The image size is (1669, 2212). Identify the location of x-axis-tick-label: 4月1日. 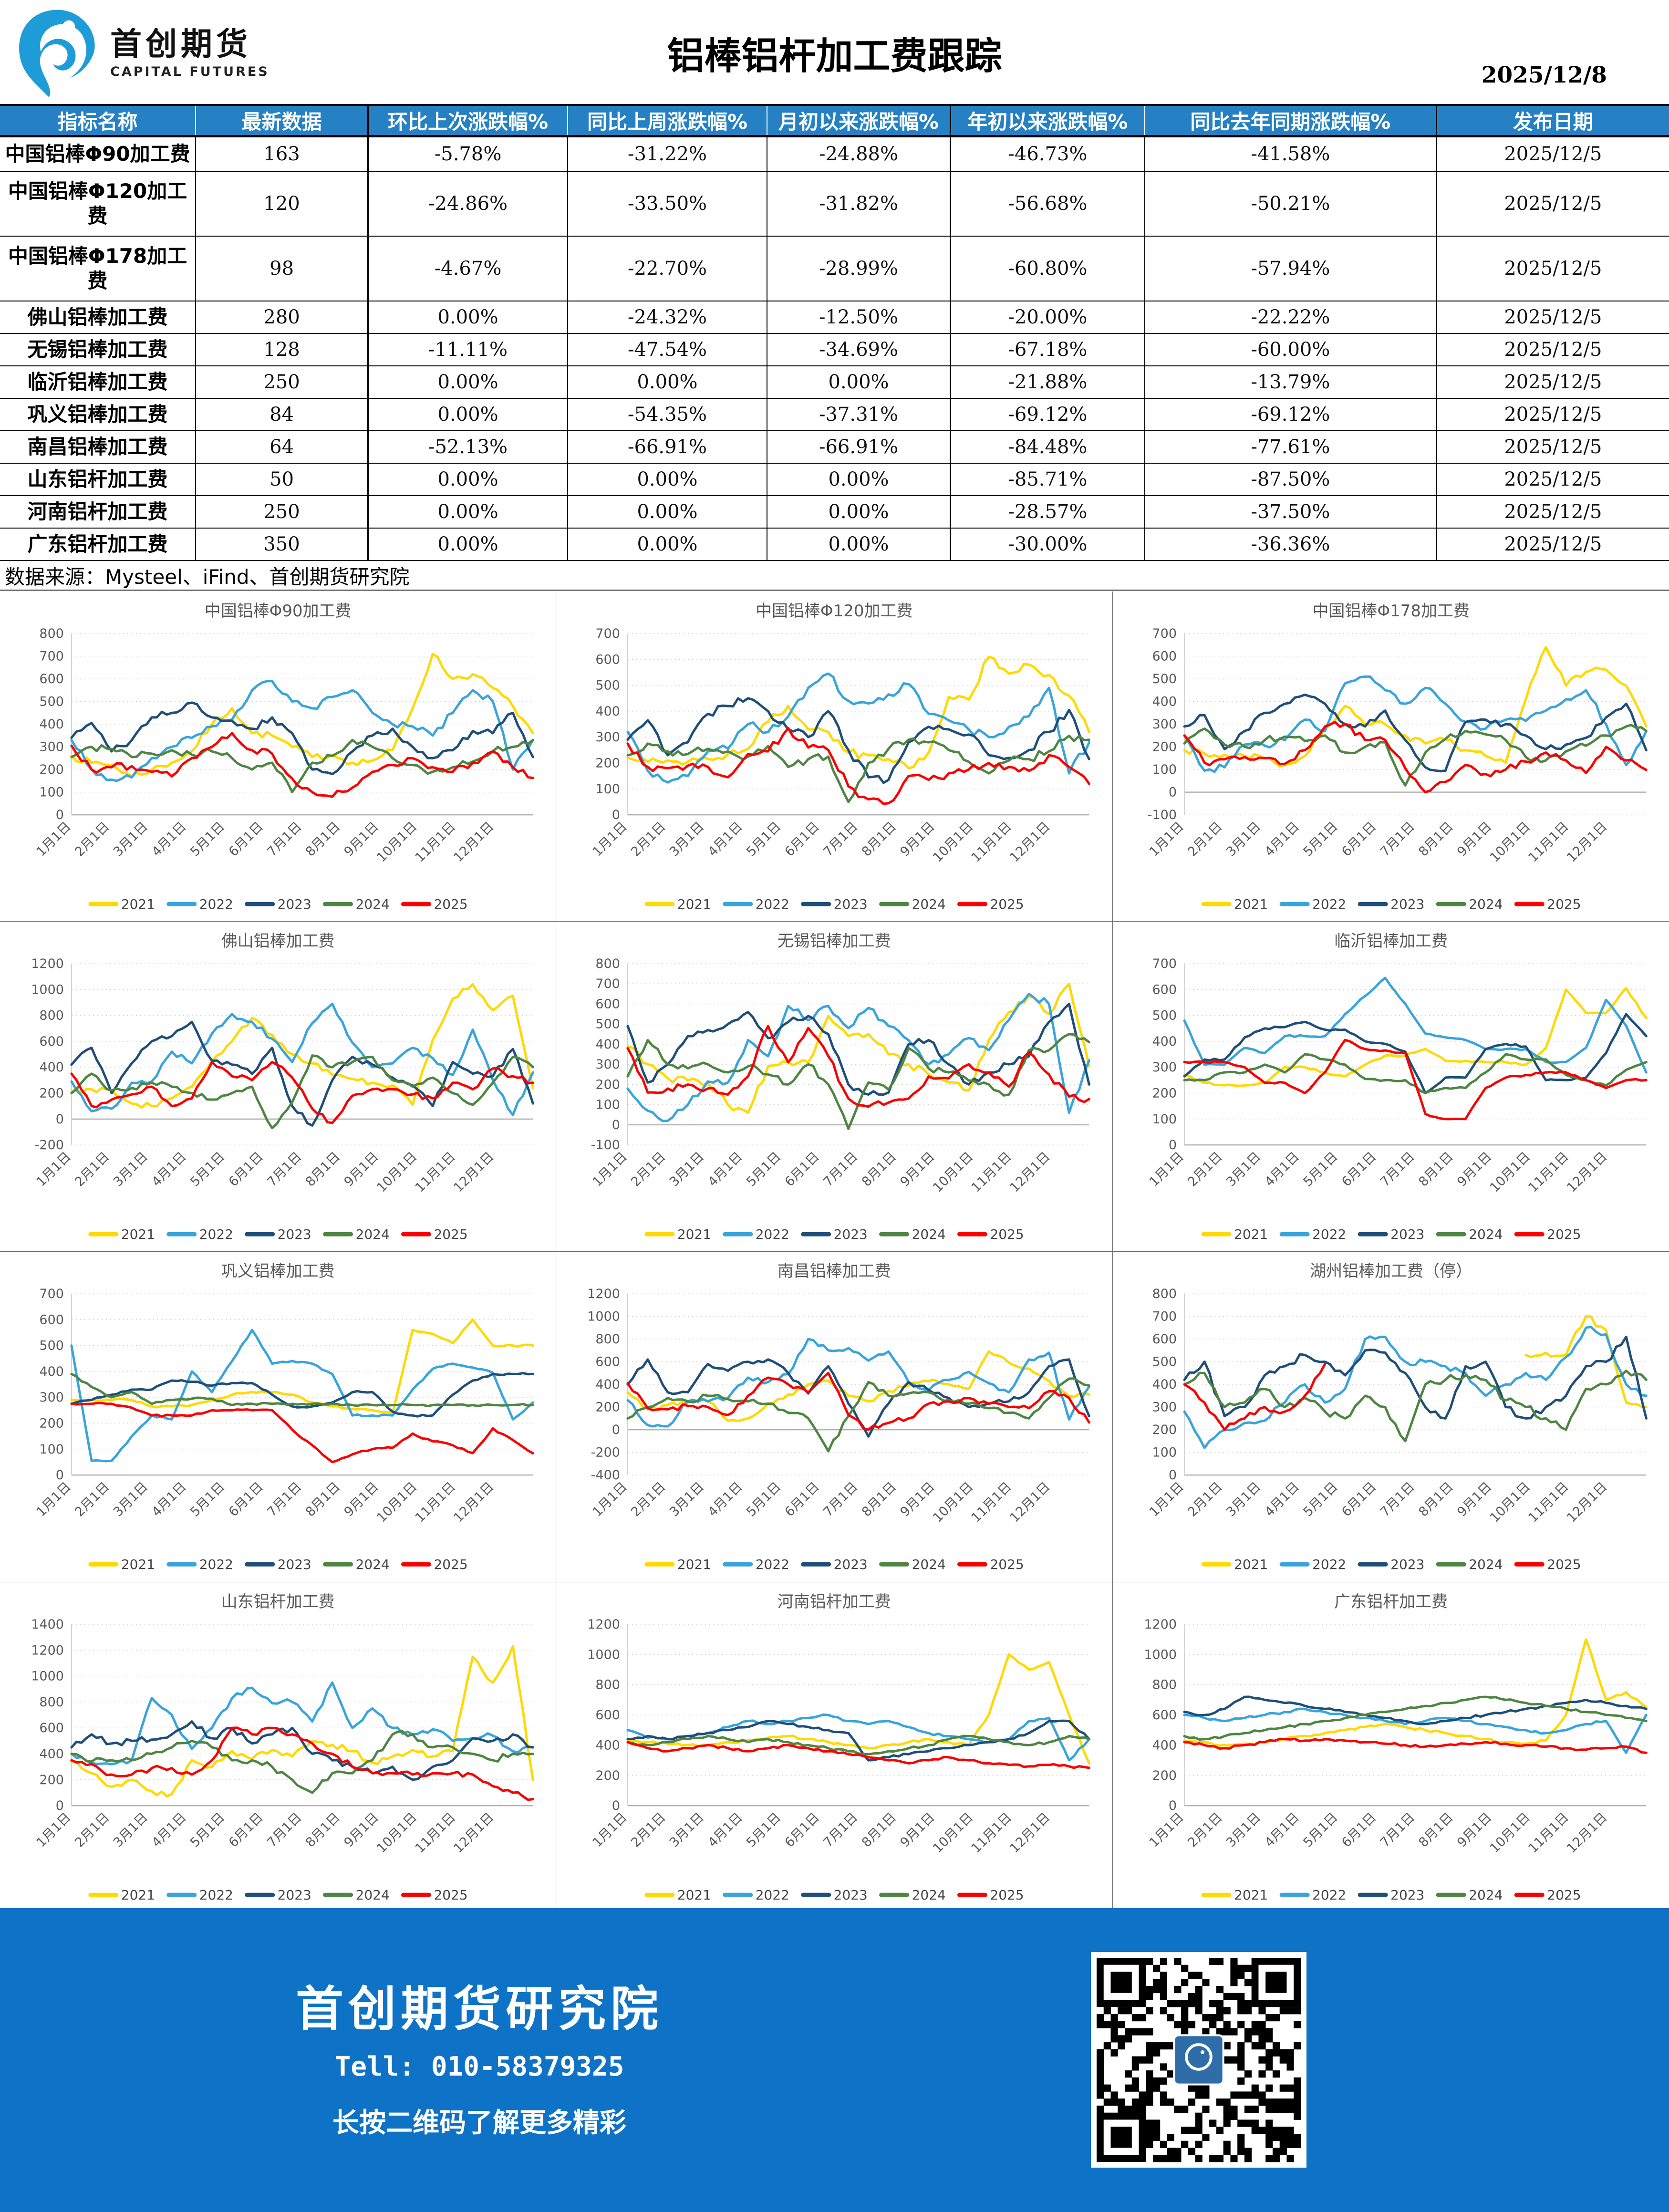
(1282, 839).